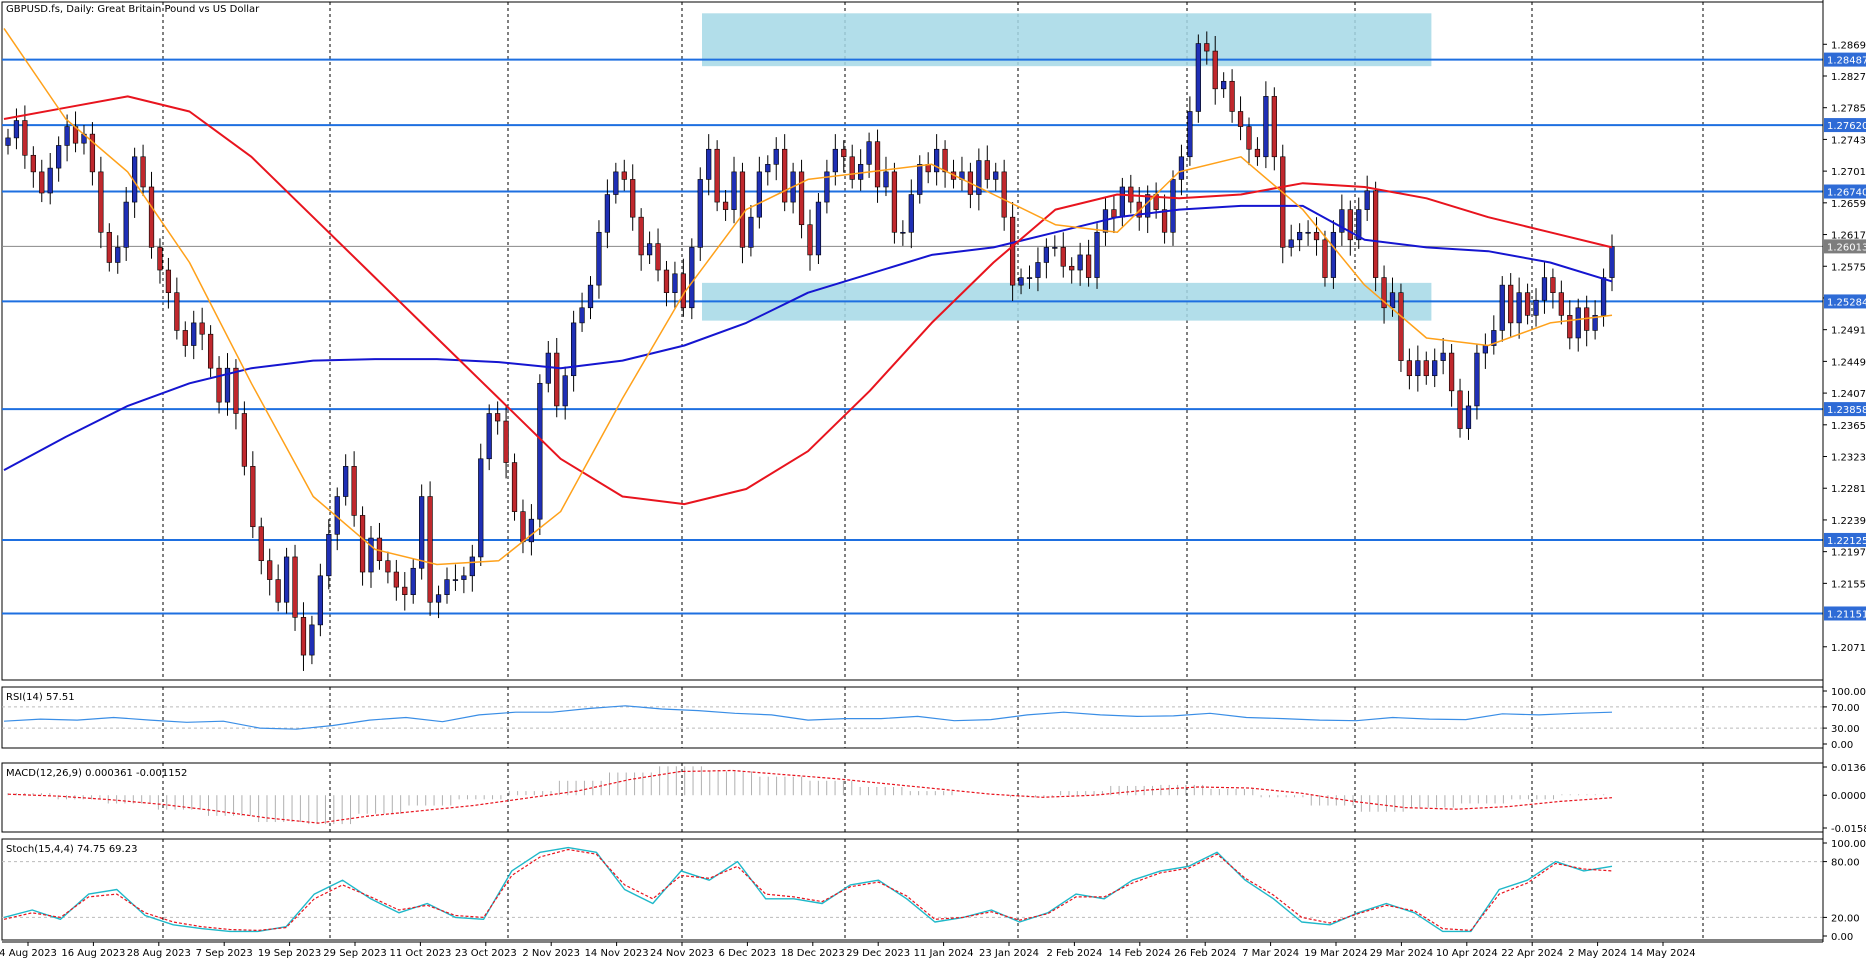  What do you see at coordinates (1848, 236) in the screenshot?
I see `price-tick-label: 1.26170` at bounding box center [1848, 236].